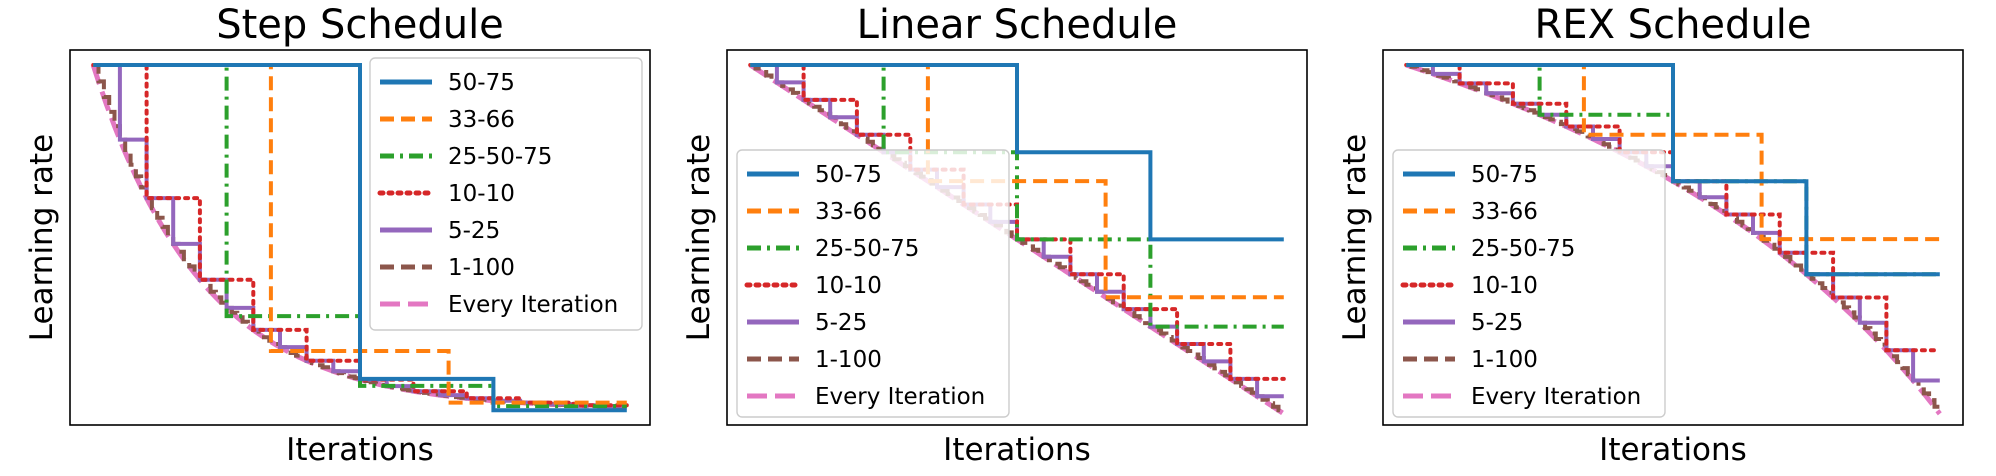 The width and height of the screenshot is (1996, 476). I want to click on chart-title: Step Schedule, so click(360, 25).